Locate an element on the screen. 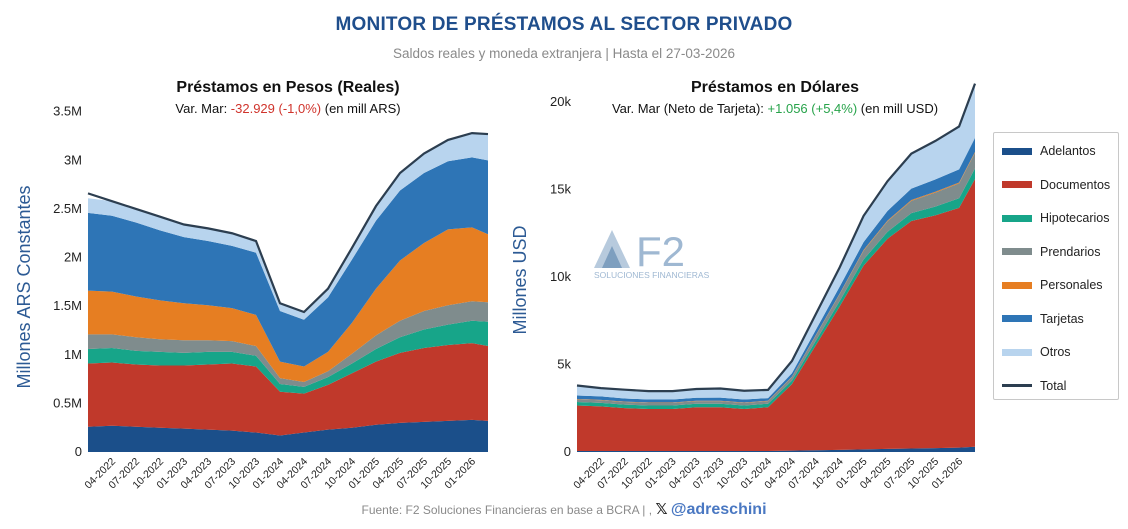 This screenshot has width=1128, height=529. legend-item-adelantos: Adelantos is located at coordinates (1049, 151).